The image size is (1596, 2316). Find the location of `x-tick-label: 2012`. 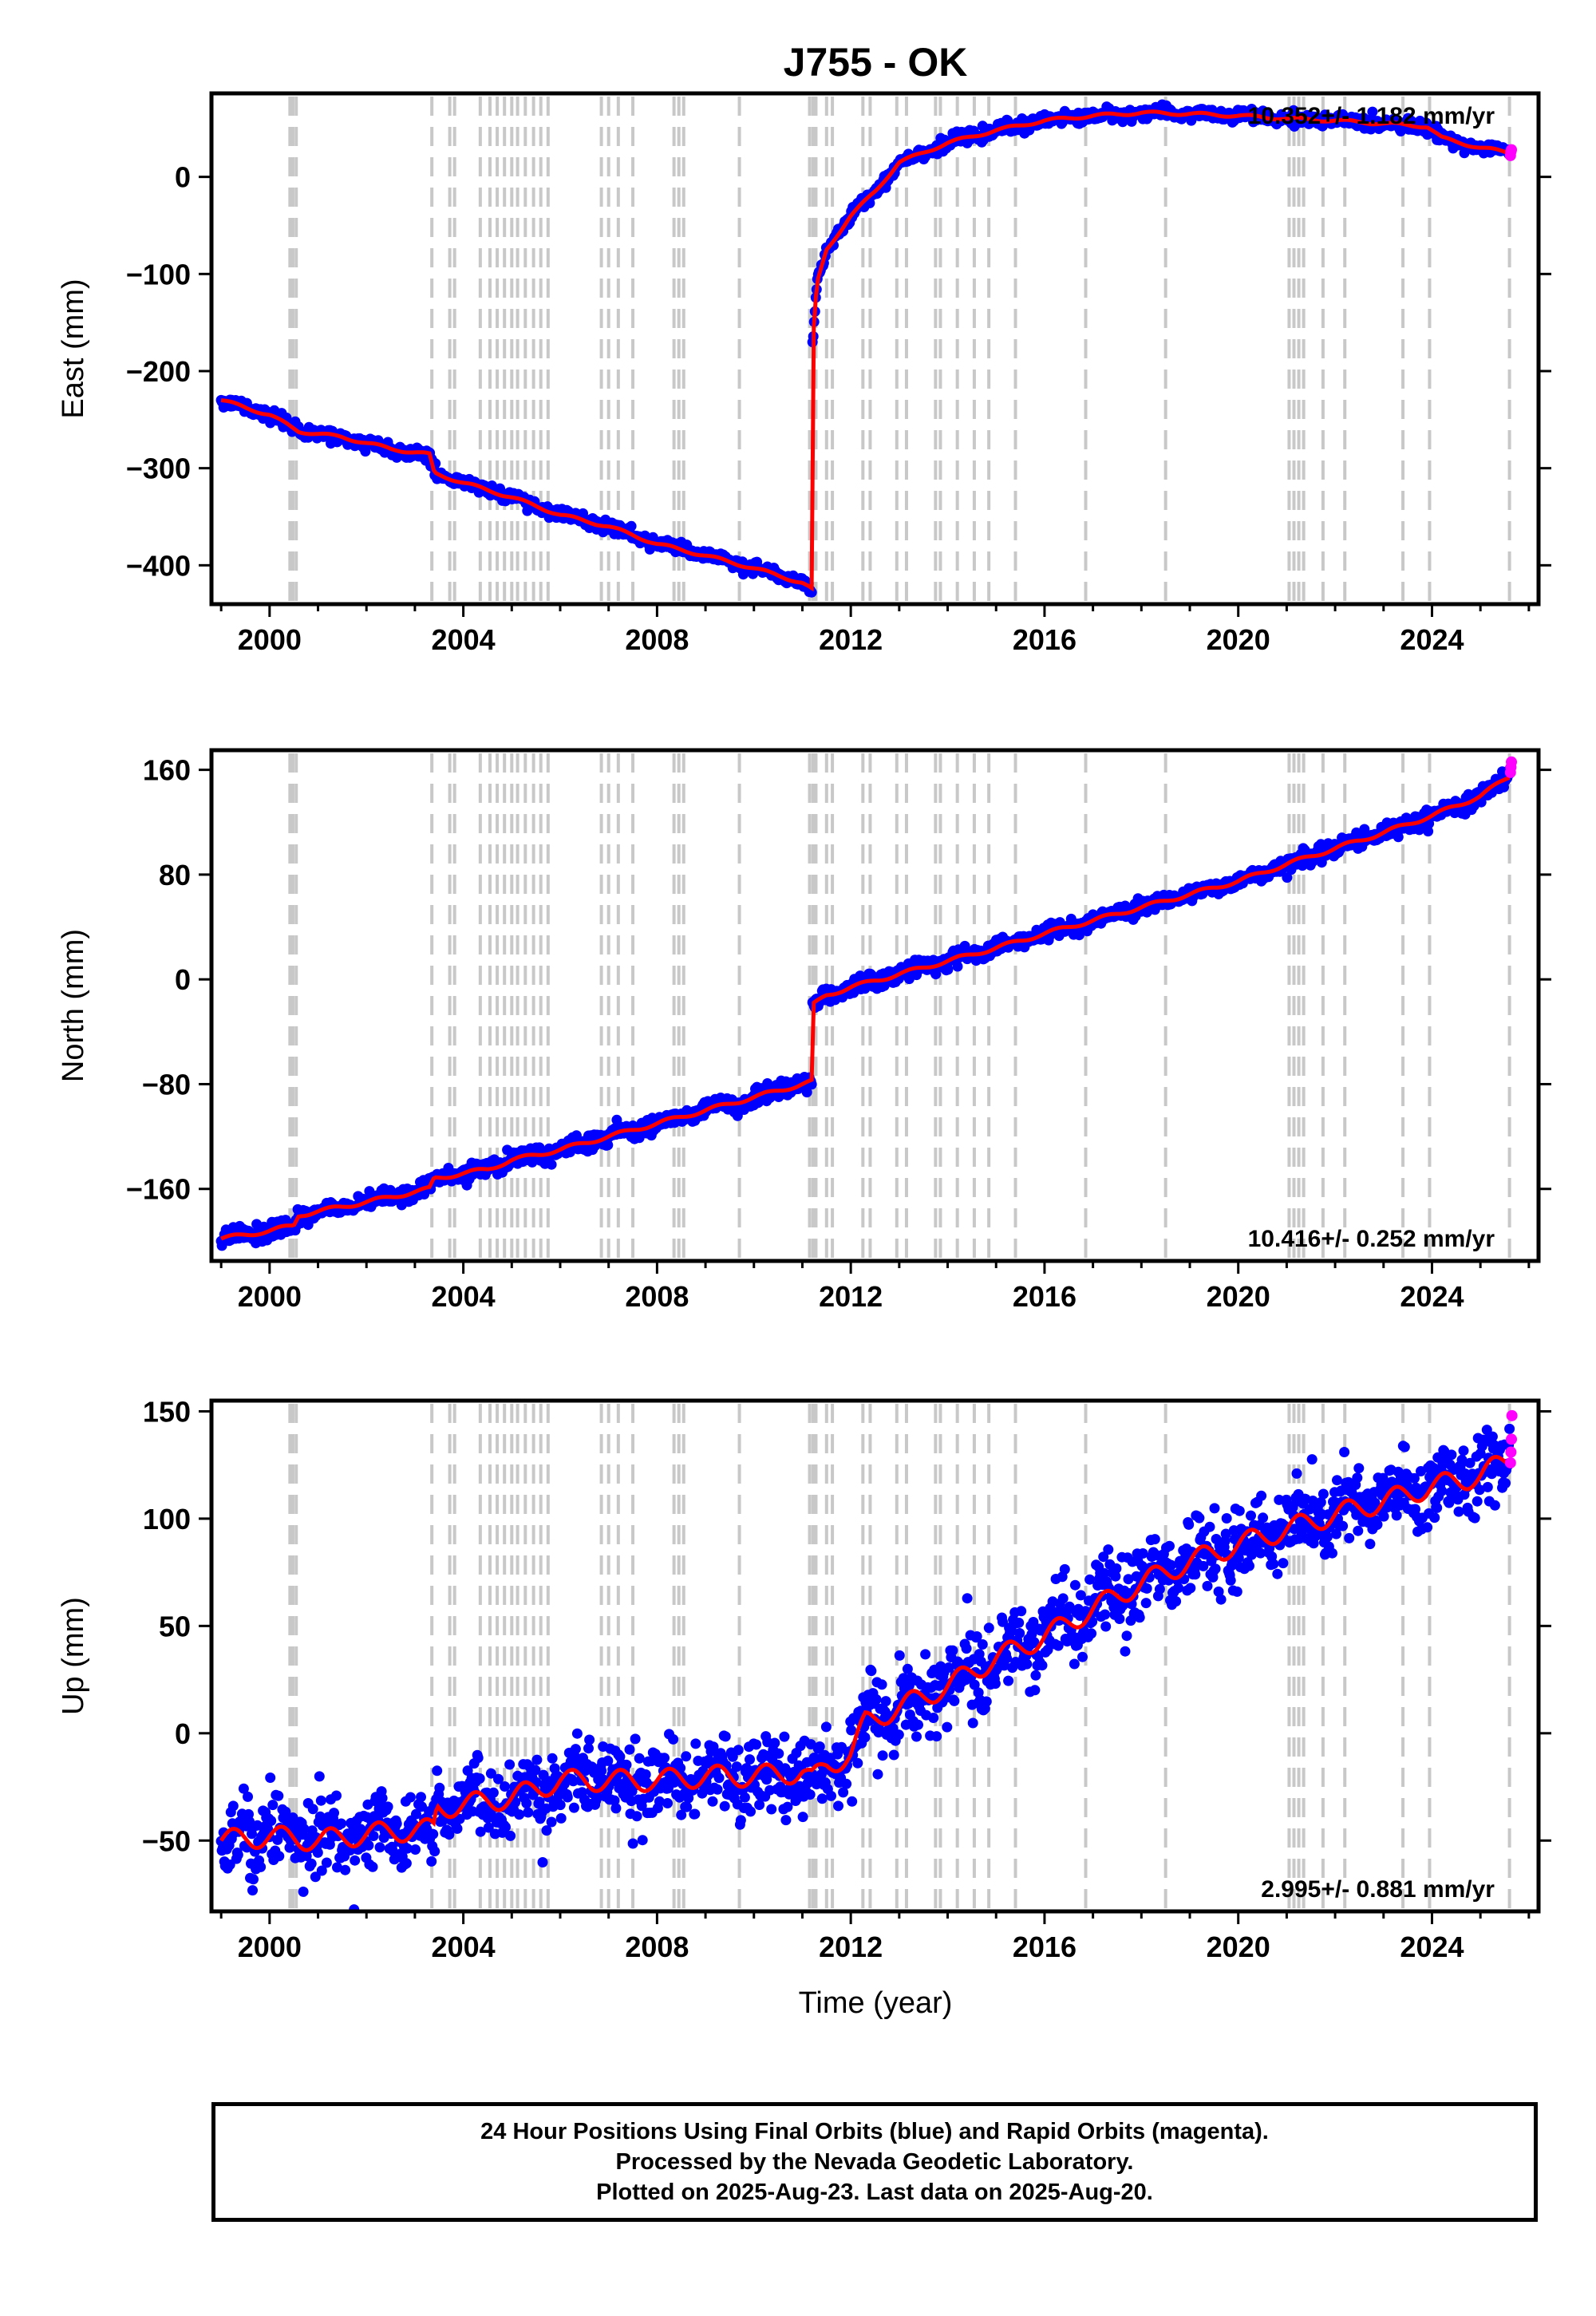

x-tick-label: 2012 is located at coordinates (851, 1296).